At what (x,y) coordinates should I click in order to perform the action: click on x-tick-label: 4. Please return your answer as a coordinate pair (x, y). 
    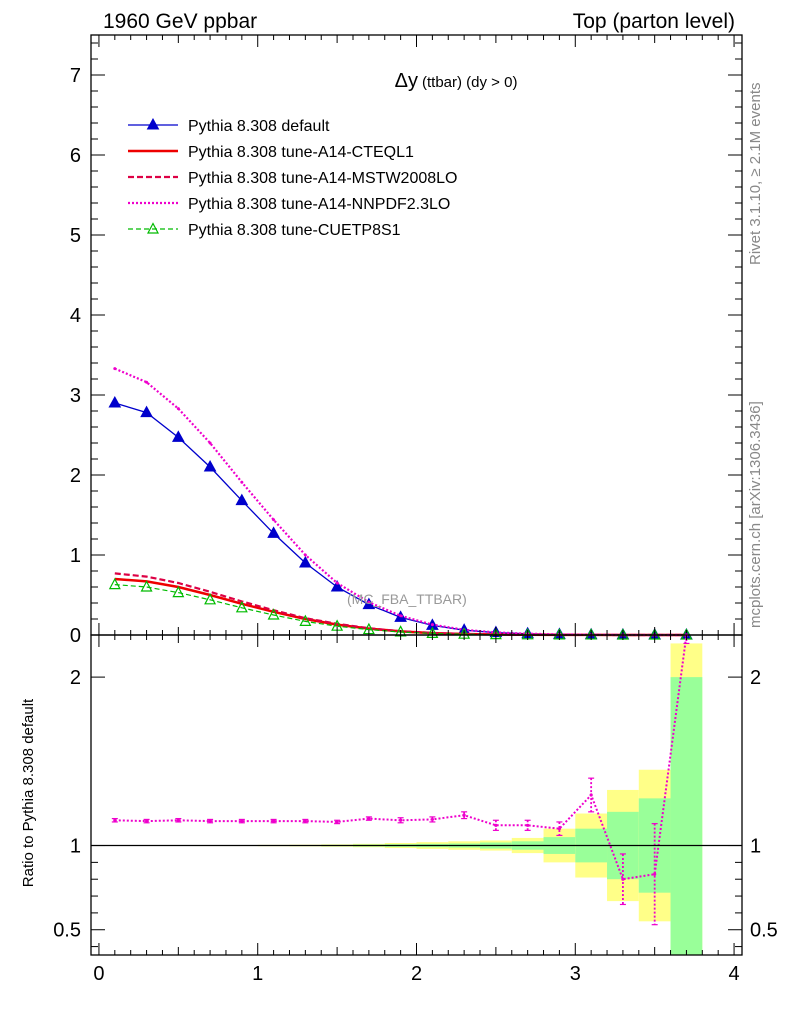
    Looking at the image, I should click on (733, 974).